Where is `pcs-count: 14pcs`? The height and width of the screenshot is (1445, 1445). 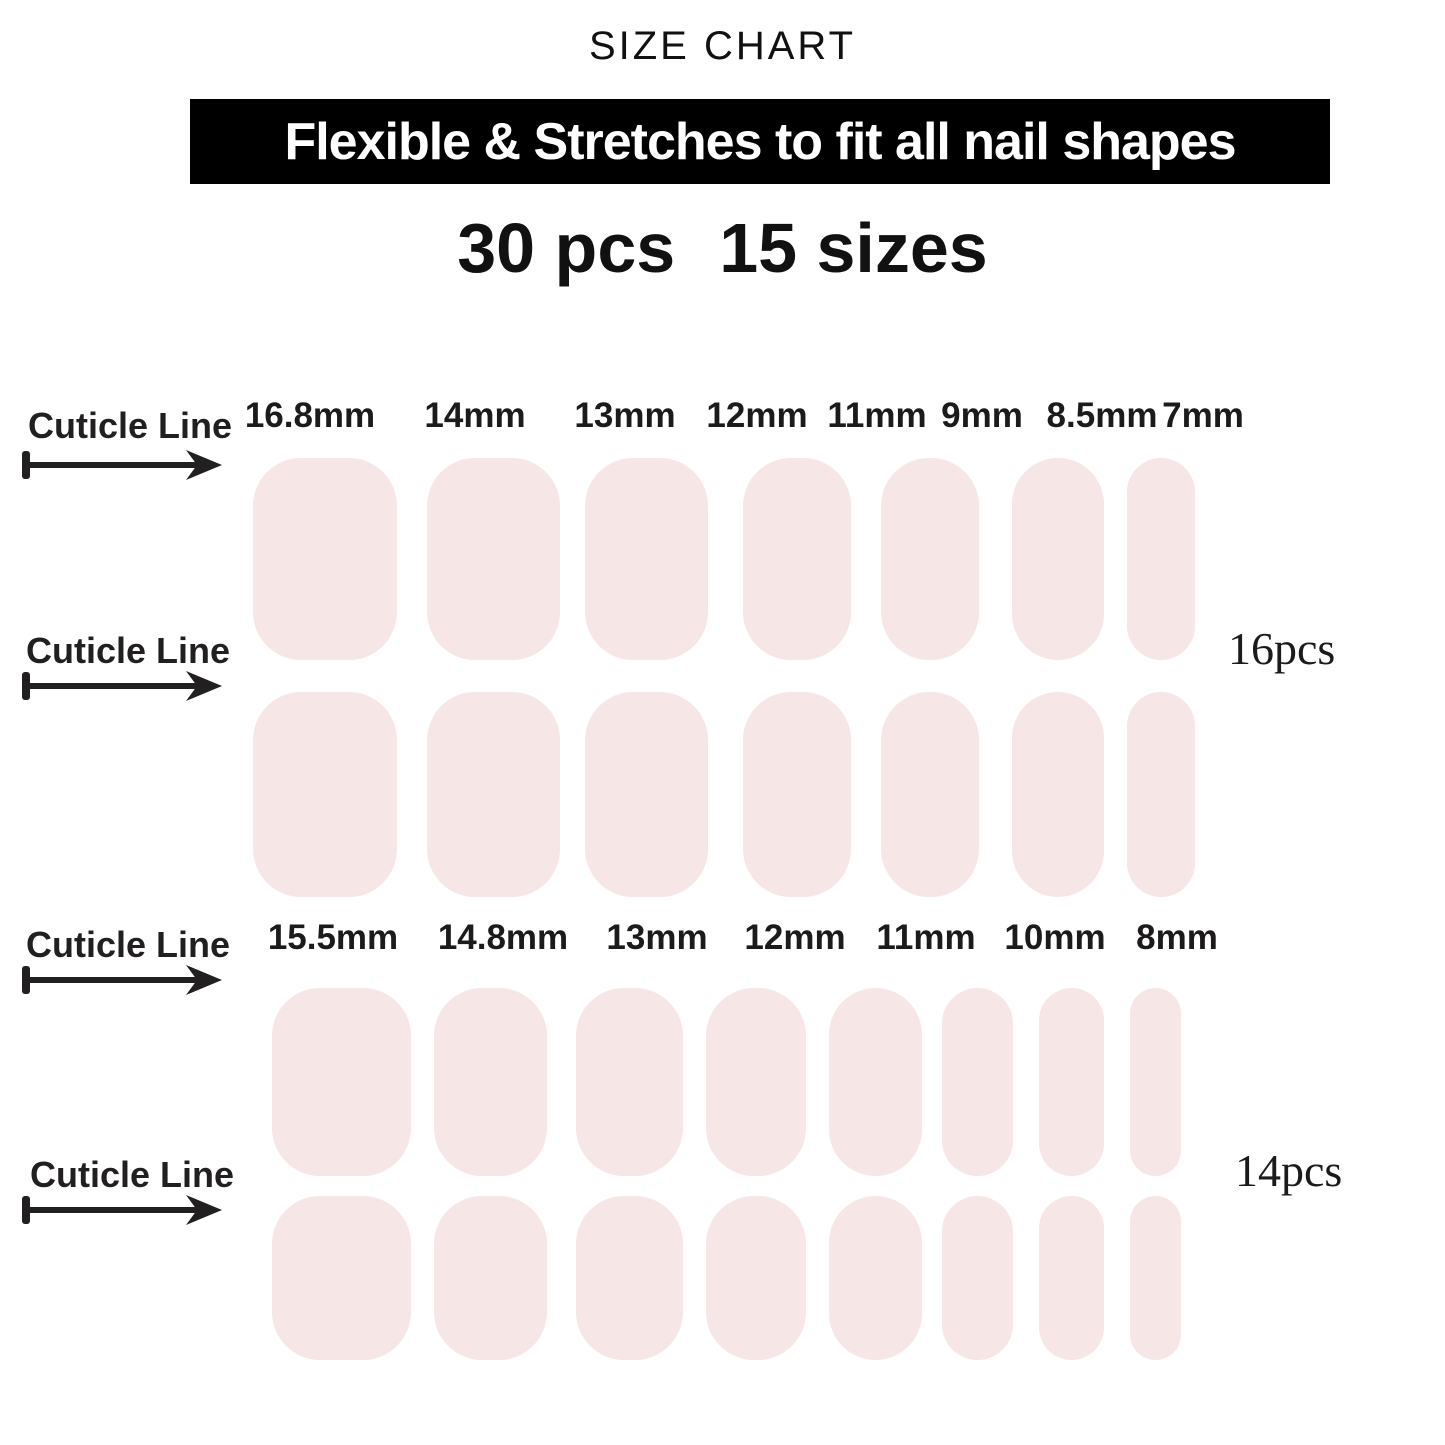 pcs-count: 14pcs is located at coordinates (1289, 1170).